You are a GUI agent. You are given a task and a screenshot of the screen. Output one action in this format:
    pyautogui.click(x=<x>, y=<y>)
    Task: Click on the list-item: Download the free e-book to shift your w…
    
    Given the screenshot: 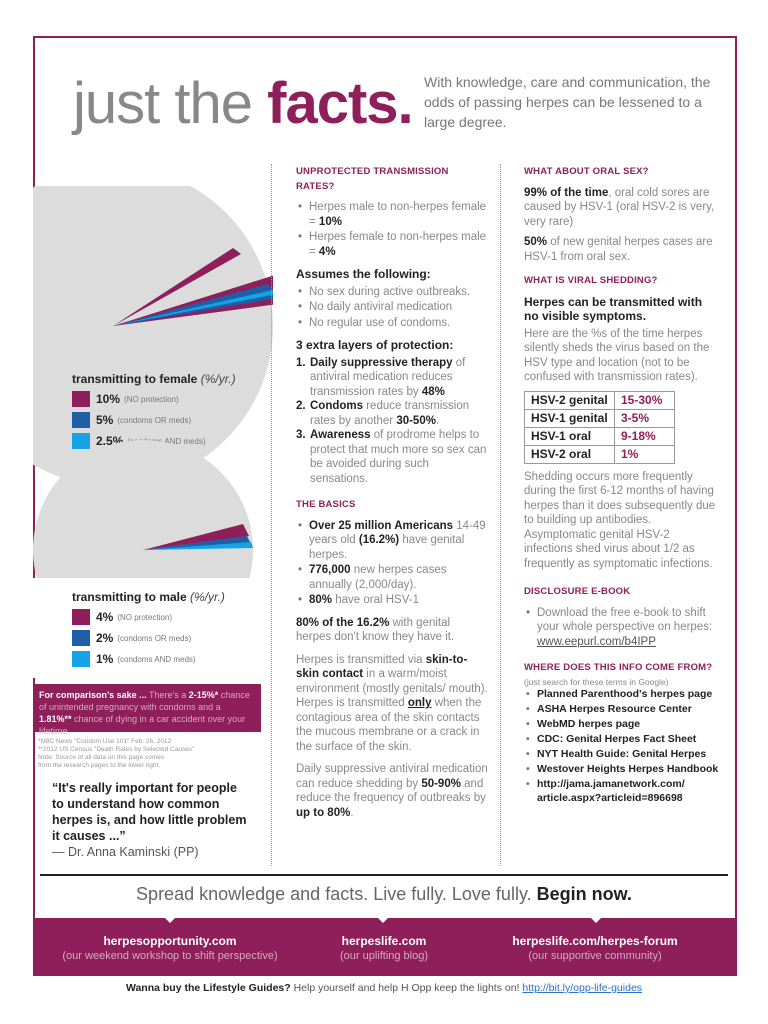 What is the action you would take?
    pyautogui.click(x=621, y=628)
    